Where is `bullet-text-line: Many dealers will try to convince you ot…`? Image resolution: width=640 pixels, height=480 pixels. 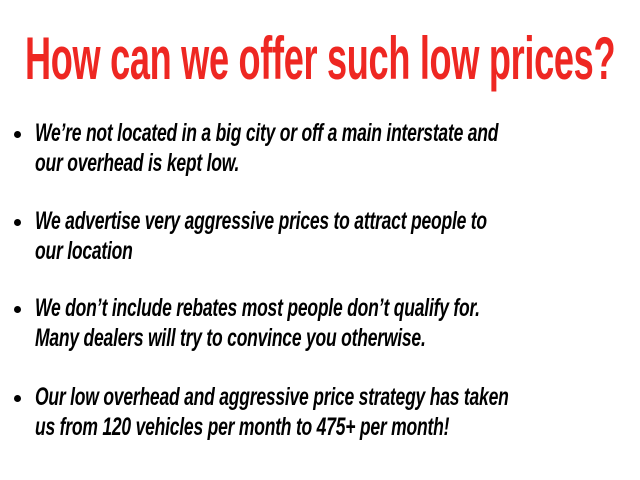
bullet-text-line: Many dealers will try to convince you ot… is located at coordinates (230, 338).